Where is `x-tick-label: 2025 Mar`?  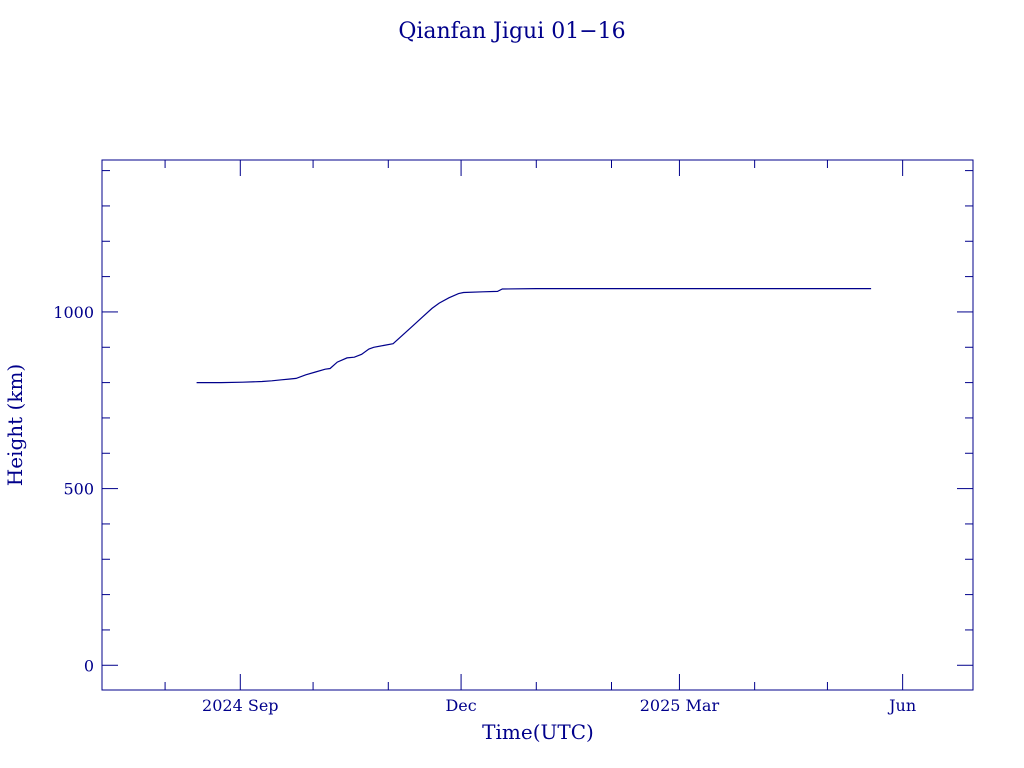 x-tick-label: 2025 Mar is located at coordinates (680, 705).